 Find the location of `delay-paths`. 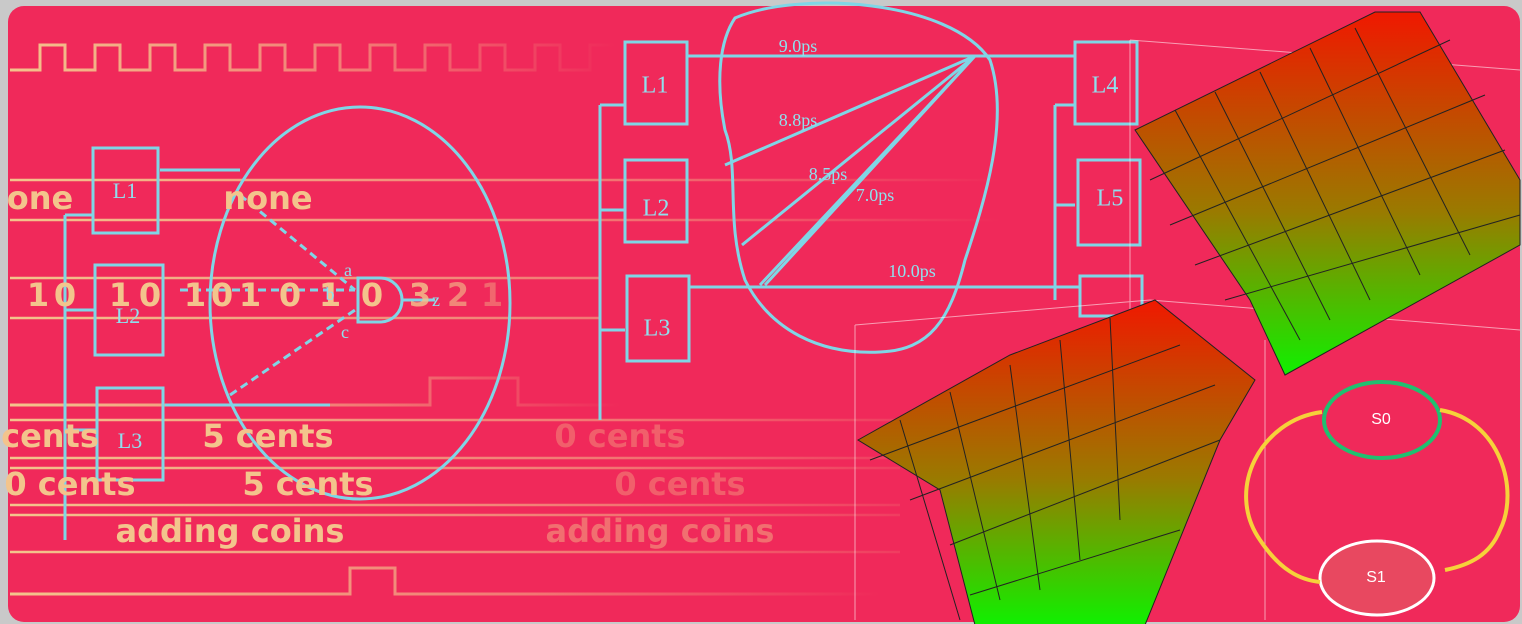

delay-paths is located at coordinates (850, 170).